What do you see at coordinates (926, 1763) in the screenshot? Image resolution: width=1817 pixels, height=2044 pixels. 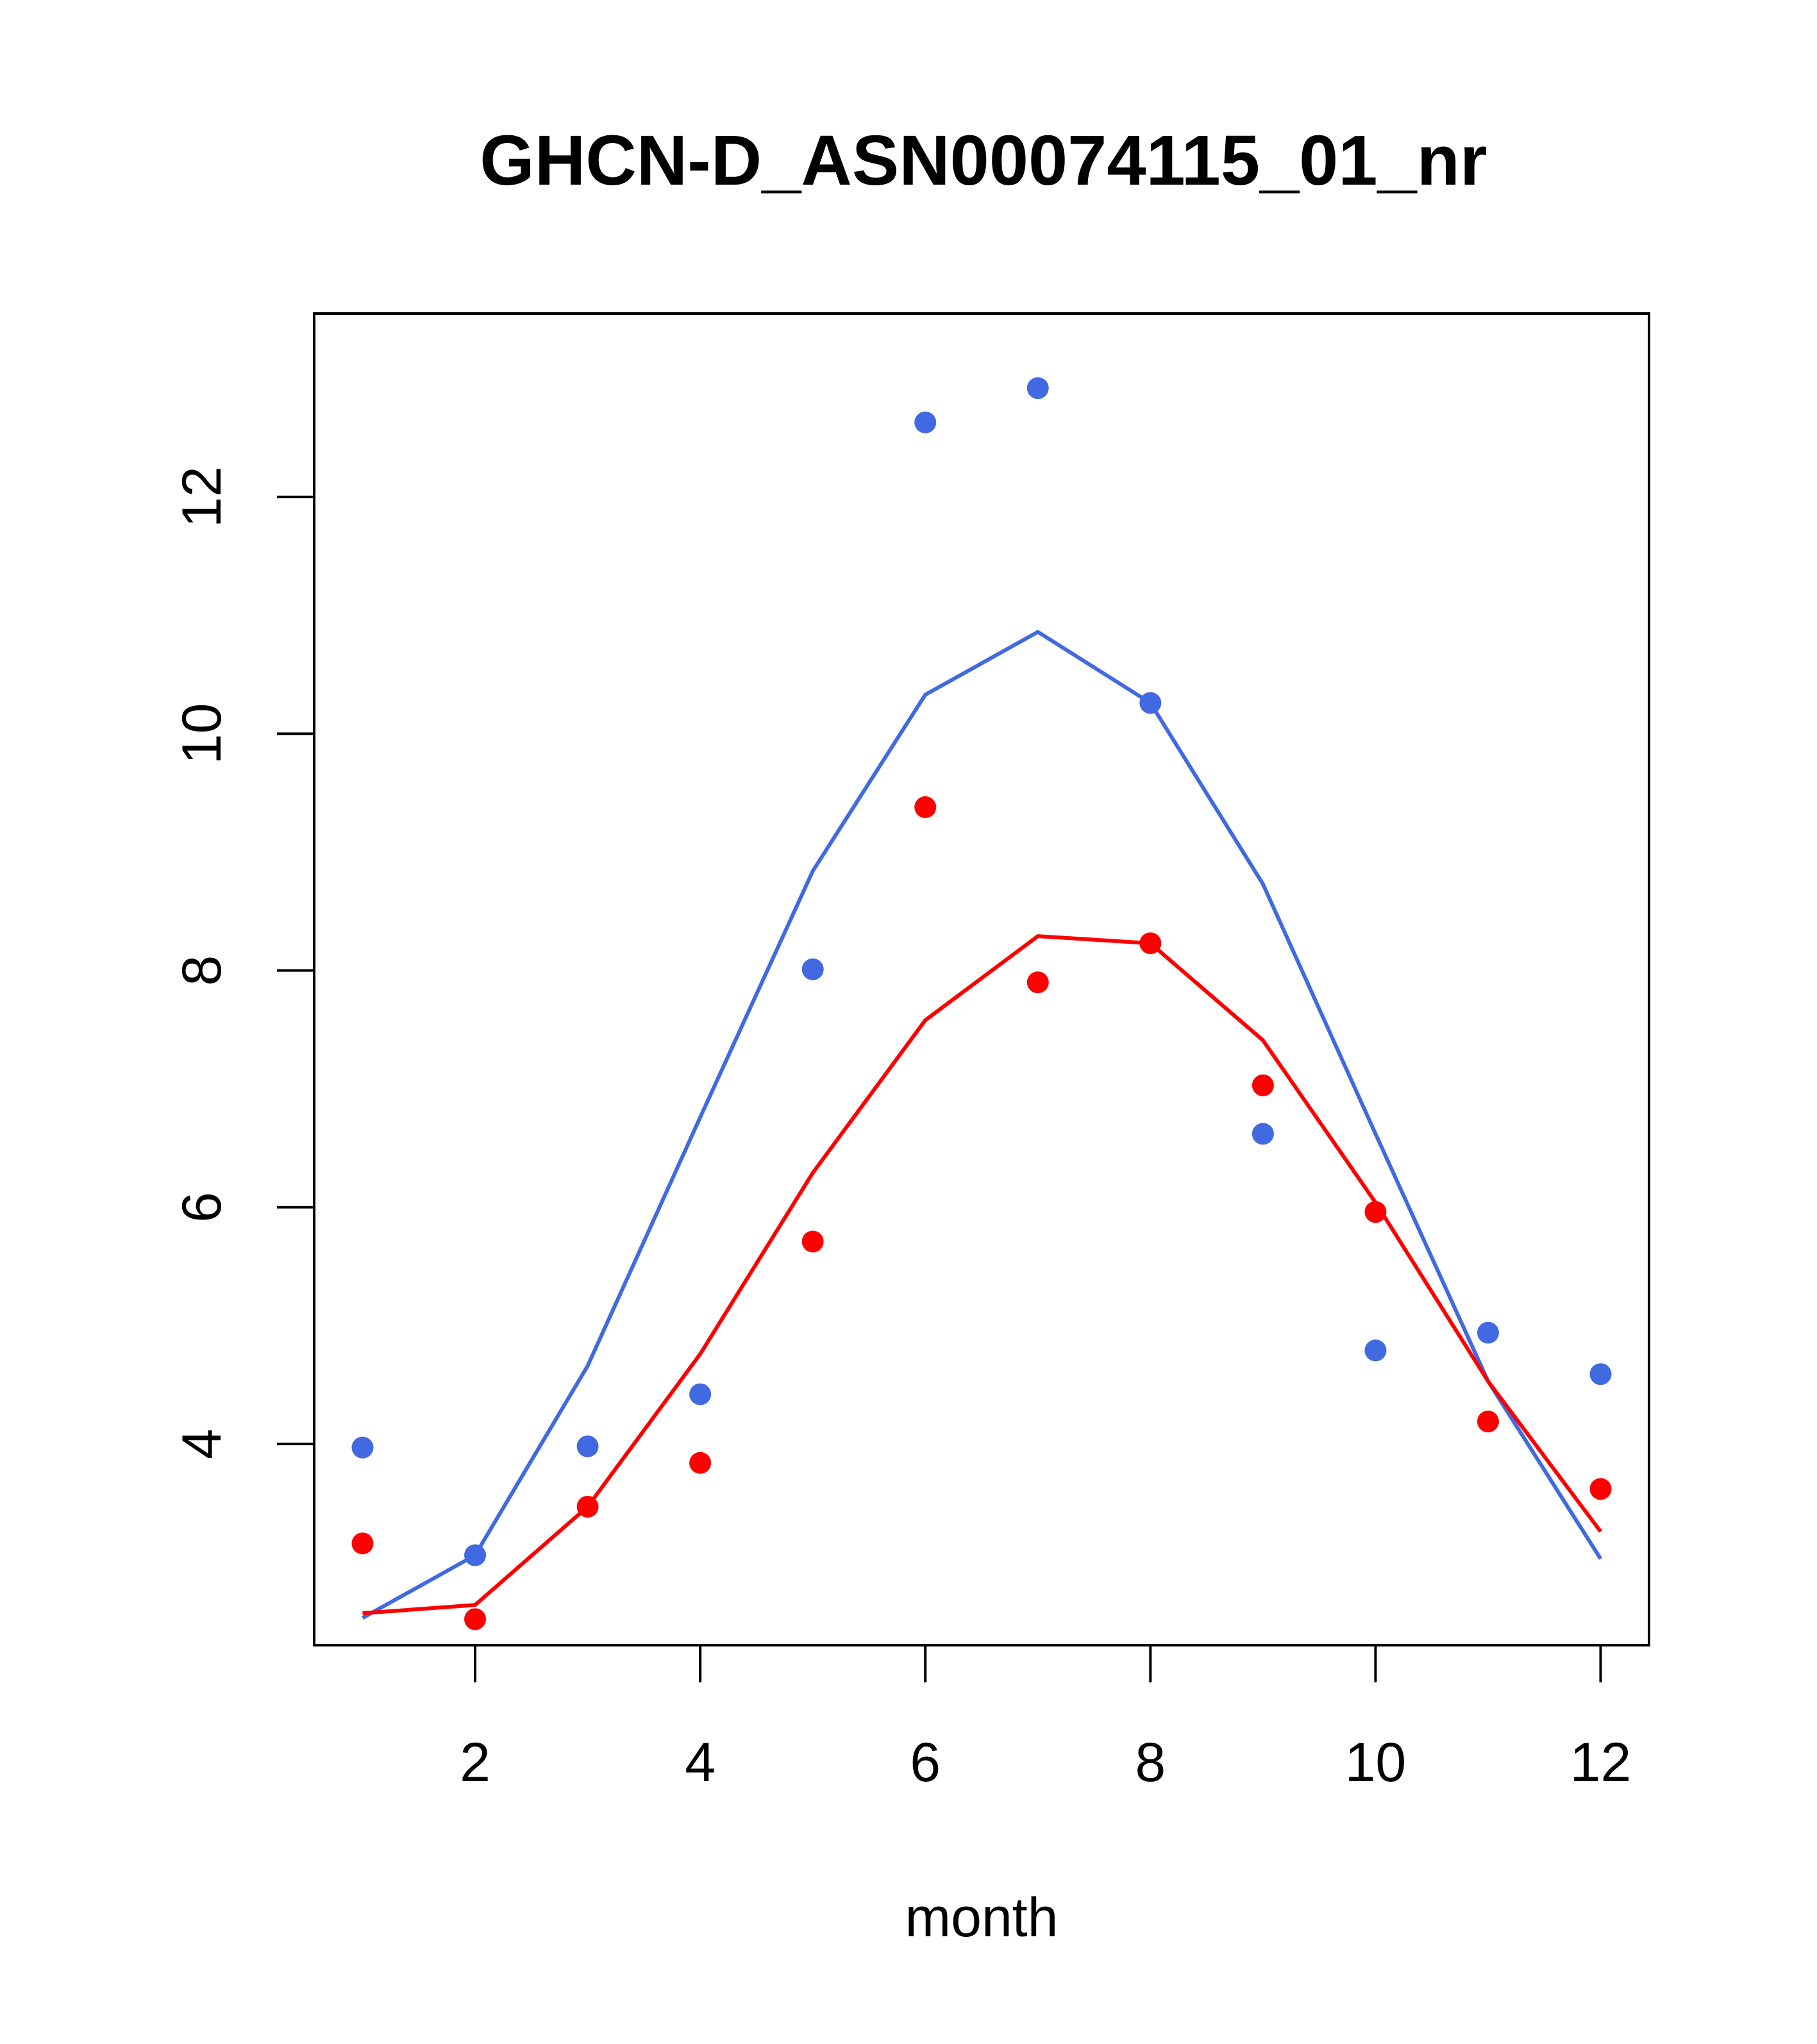 I see `x-tick-label: 6` at bounding box center [926, 1763].